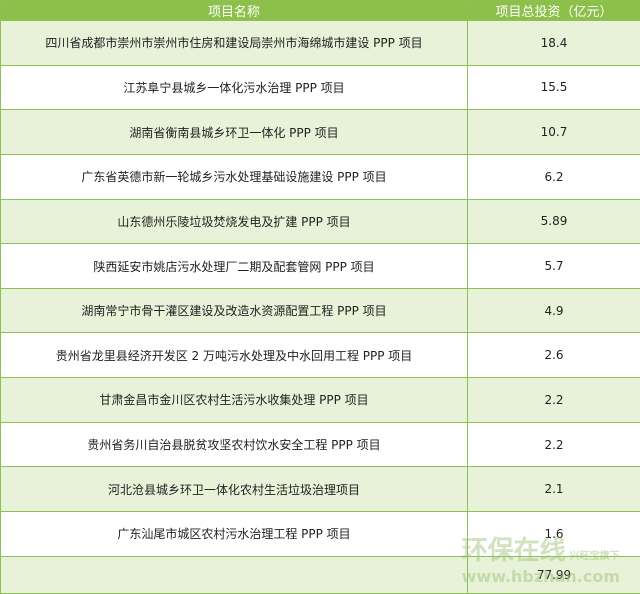 This screenshot has width=640, height=594. What do you see at coordinates (234, 43) in the screenshot?
I see `project-name: 四川省成都市崇州市崇州市住房和建设局崇州市海绵城市建设 PPP 项目` at bounding box center [234, 43].